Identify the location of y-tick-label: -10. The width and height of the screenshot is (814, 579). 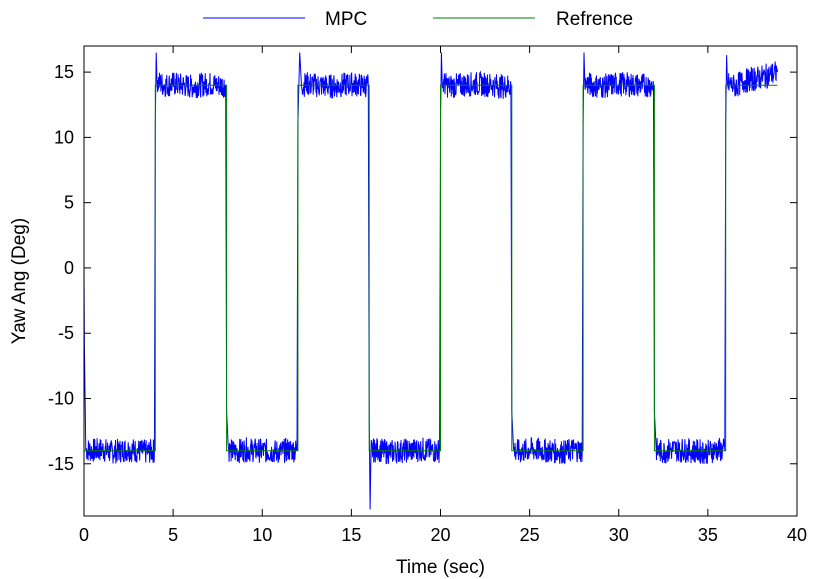
(61, 399).